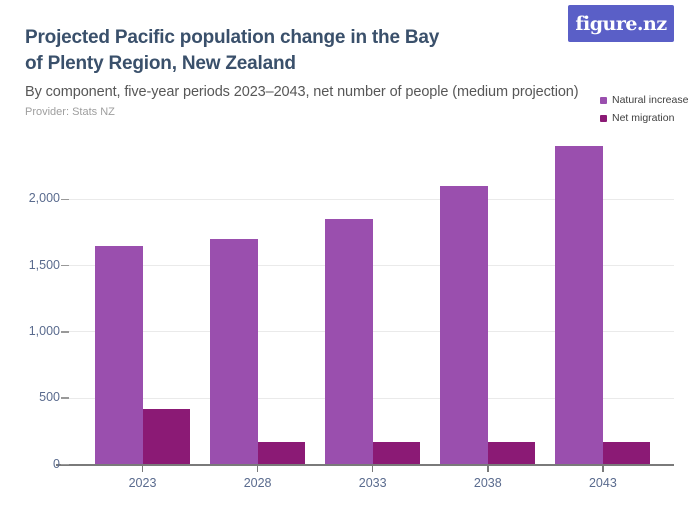 The height and width of the screenshot is (525, 700). I want to click on y-axis-label: 1,500, so click(44, 264).